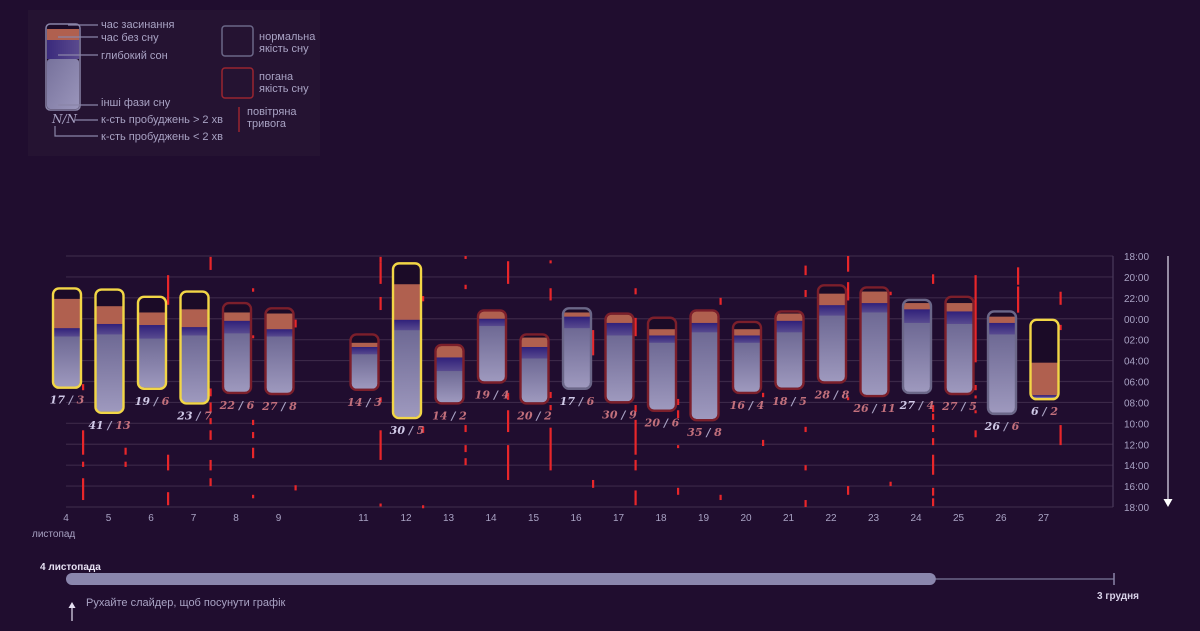  Describe the element at coordinates (1168, 503) in the screenshot. I see `arrow-down-icon` at that location.